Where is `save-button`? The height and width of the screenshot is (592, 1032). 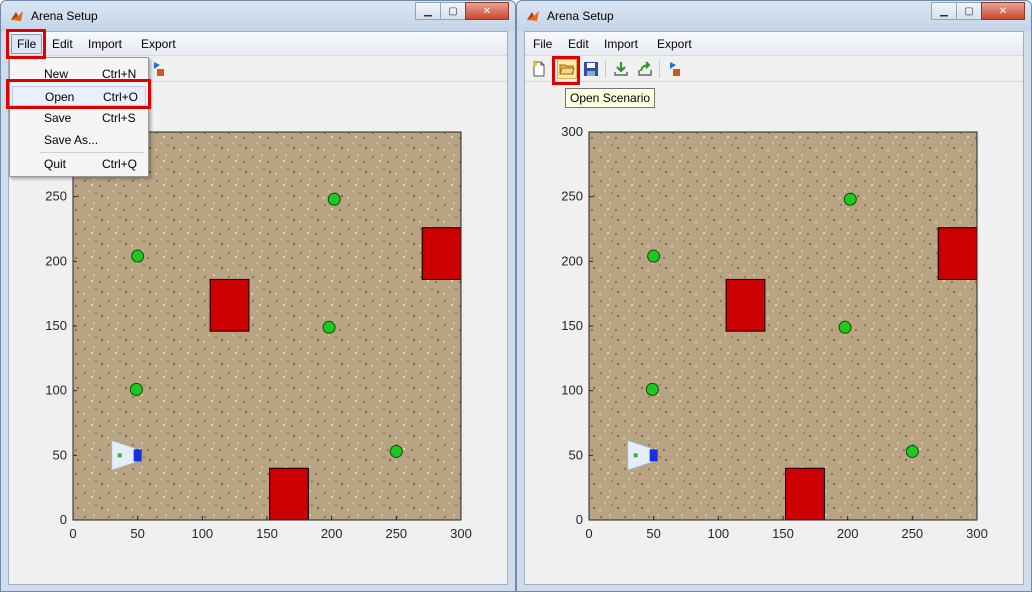 save-button is located at coordinates (591, 69).